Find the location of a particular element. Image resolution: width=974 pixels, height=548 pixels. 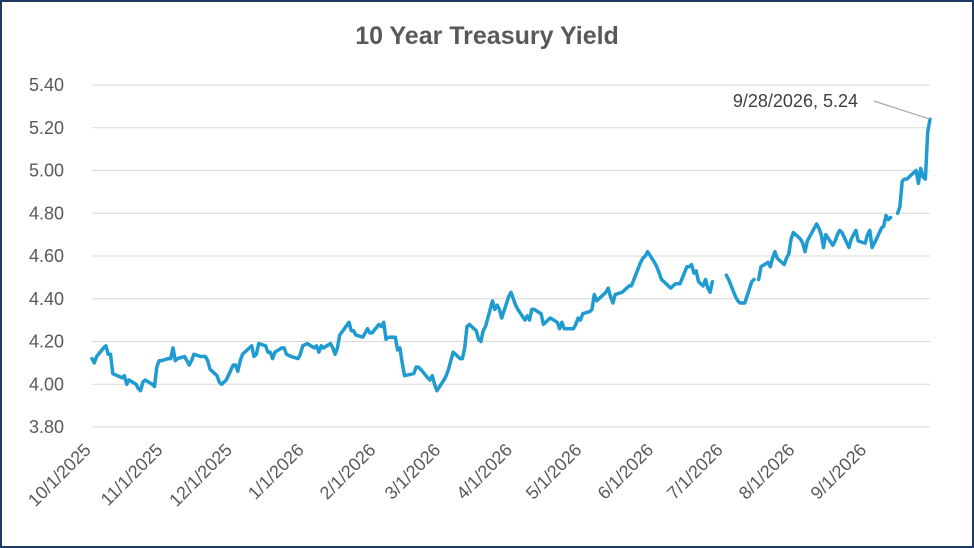

x-tick-label: 9/1/2026 is located at coordinates (839, 472).